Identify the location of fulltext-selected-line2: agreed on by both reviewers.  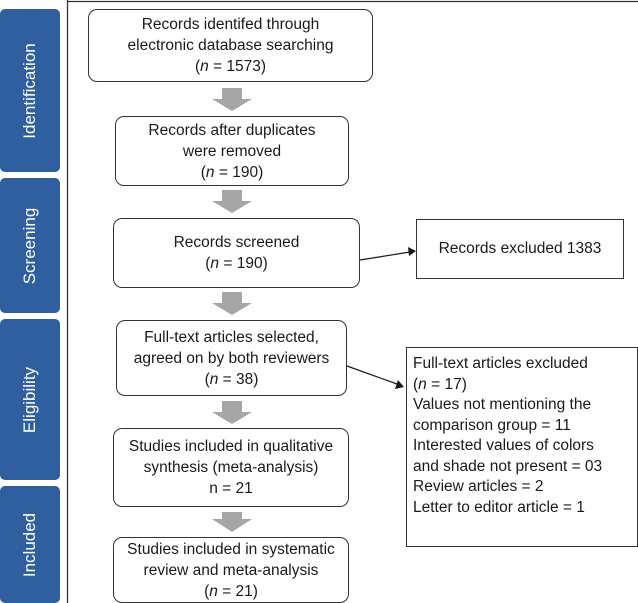
(231, 358).